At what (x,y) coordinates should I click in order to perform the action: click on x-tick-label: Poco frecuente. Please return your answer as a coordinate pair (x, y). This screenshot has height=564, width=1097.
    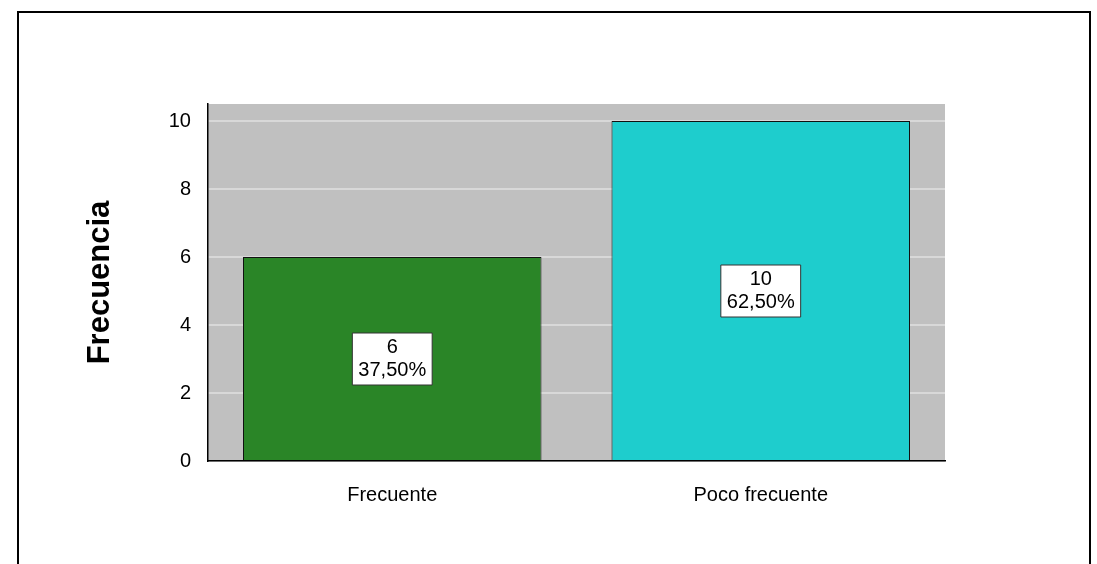
    Looking at the image, I should click on (761, 493).